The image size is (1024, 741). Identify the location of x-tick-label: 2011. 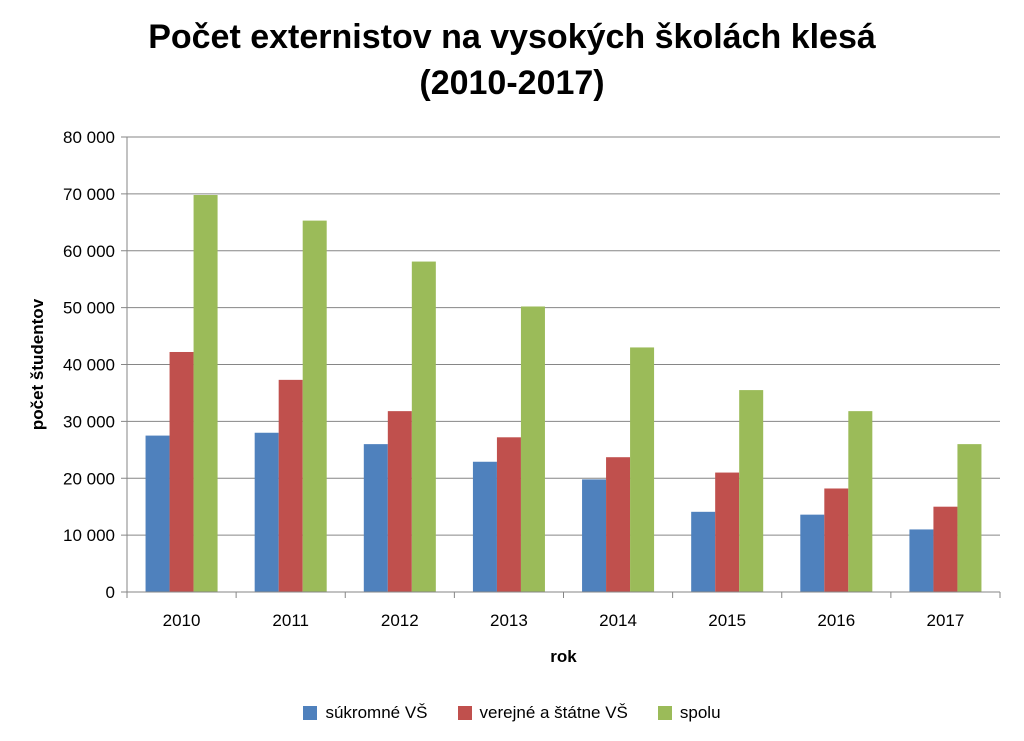
(290, 620).